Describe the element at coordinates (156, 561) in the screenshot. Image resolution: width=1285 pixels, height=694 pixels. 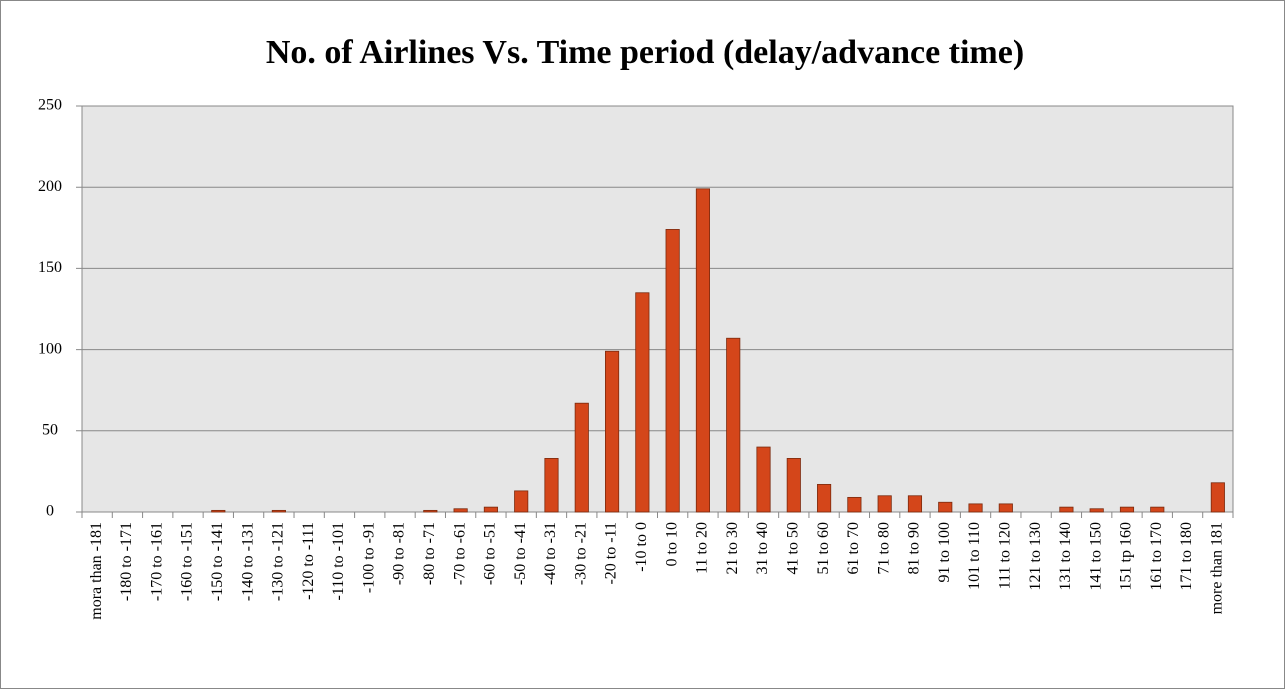
I see `x-tick-label: -170 to -161` at that location.